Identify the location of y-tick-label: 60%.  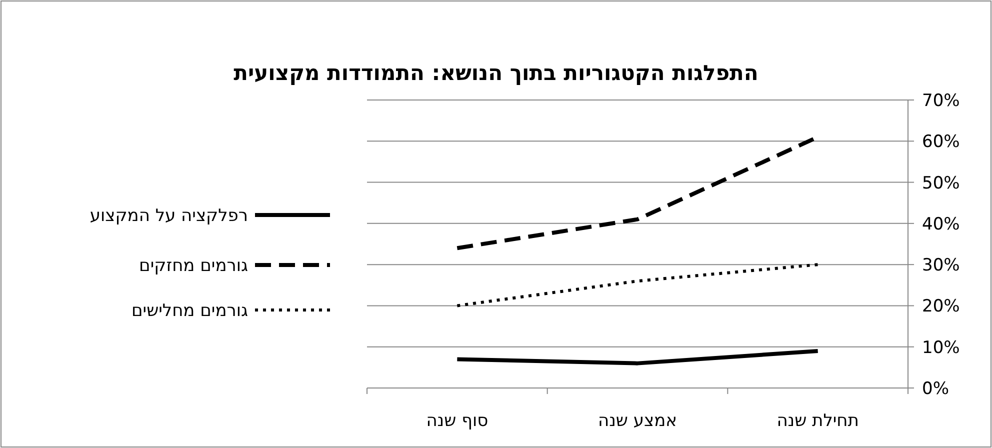
(941, 142).